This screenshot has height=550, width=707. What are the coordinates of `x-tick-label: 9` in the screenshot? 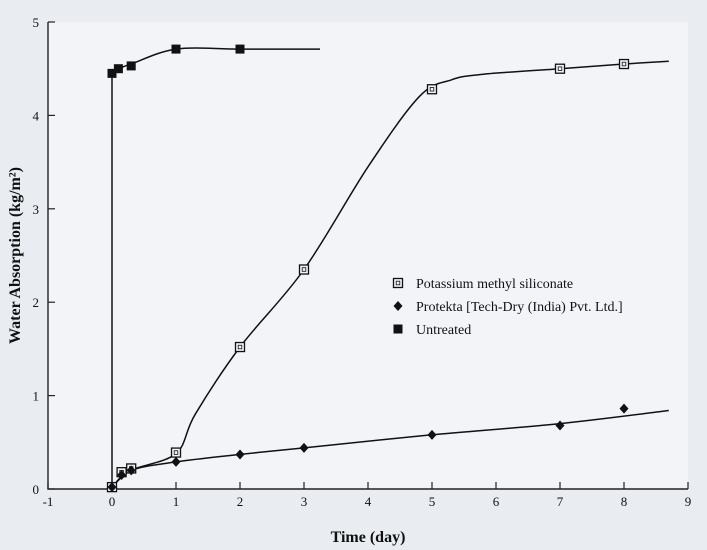 It's located at (688, 501).